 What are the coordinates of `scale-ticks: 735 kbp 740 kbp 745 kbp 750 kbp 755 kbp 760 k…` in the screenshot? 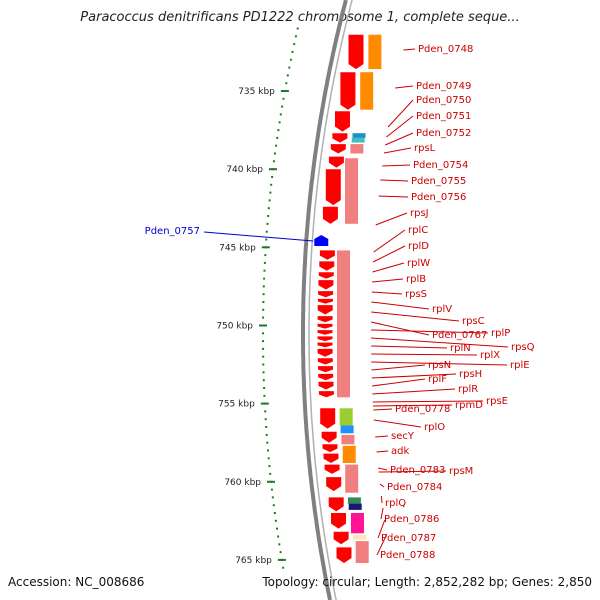 It's located at (257, 298).